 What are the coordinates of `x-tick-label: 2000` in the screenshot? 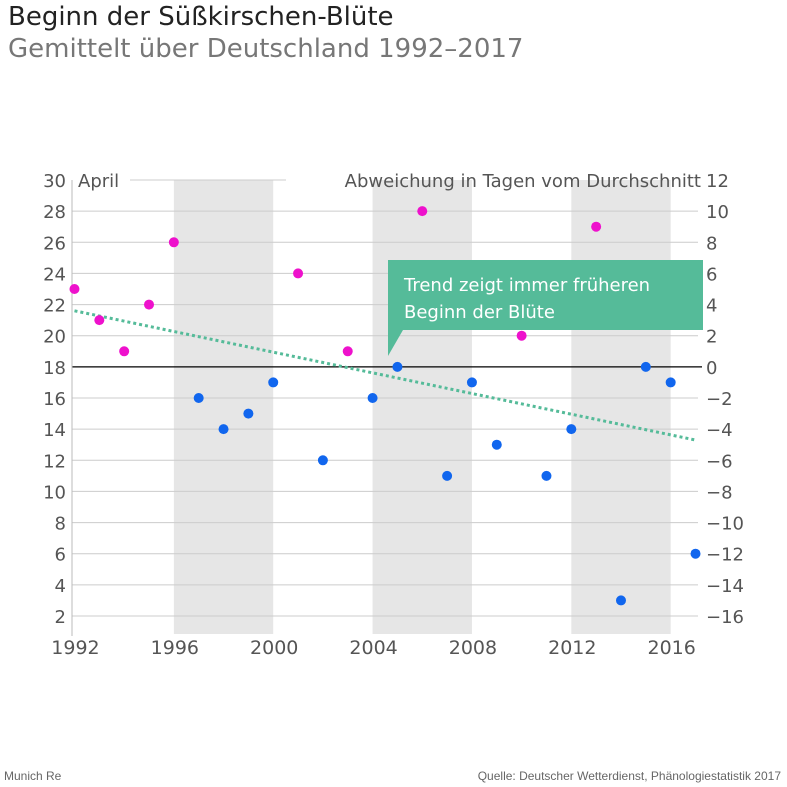 It's located at (274, 648).